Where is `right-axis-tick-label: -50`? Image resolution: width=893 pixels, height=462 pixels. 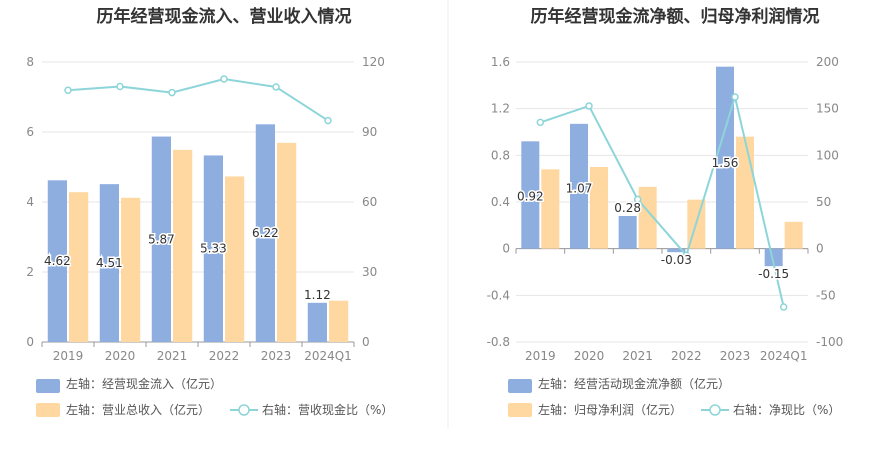
right-axis-tick-label: -50 is located at coordinates (826, 295).